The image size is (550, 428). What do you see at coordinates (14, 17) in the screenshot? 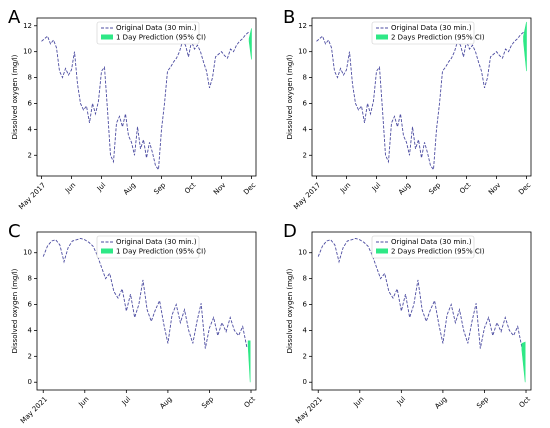
I see `panel-label: A` at bounding box center [14, 17].